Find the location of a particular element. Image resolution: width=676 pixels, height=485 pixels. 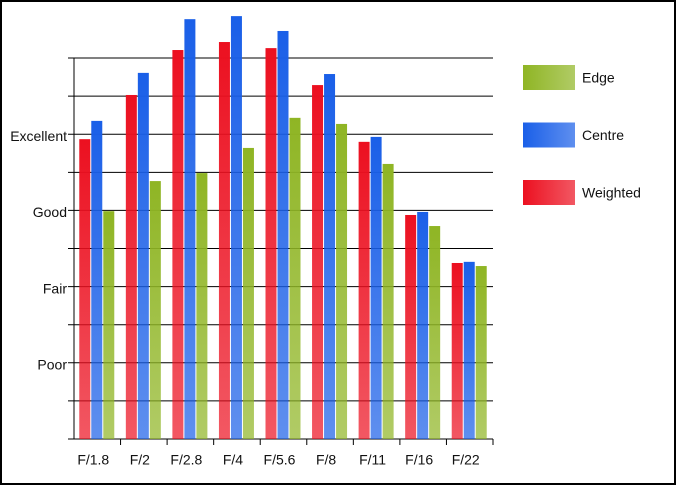

y-tick-label: Good is located at coordinates (50, 212).